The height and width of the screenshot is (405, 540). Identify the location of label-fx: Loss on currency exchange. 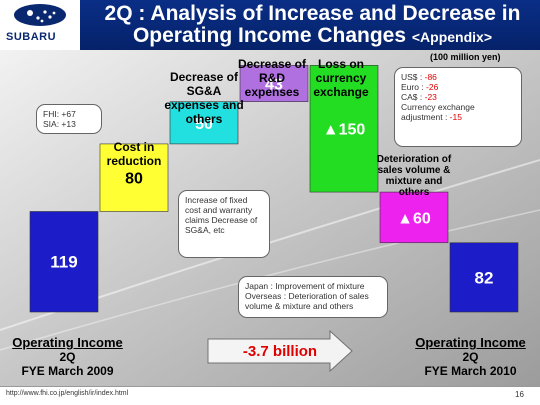
(341, 78).